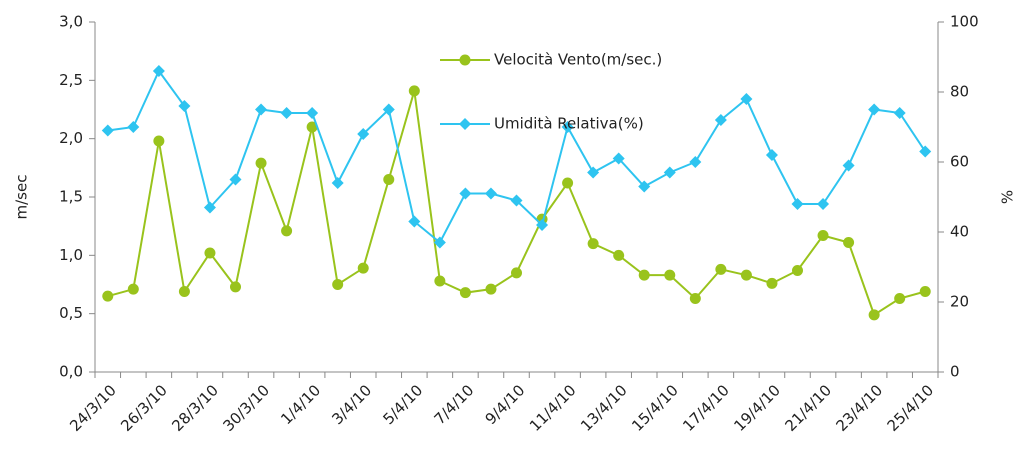  I want to click on y-tick-label: 1,0, so click(71, 255).